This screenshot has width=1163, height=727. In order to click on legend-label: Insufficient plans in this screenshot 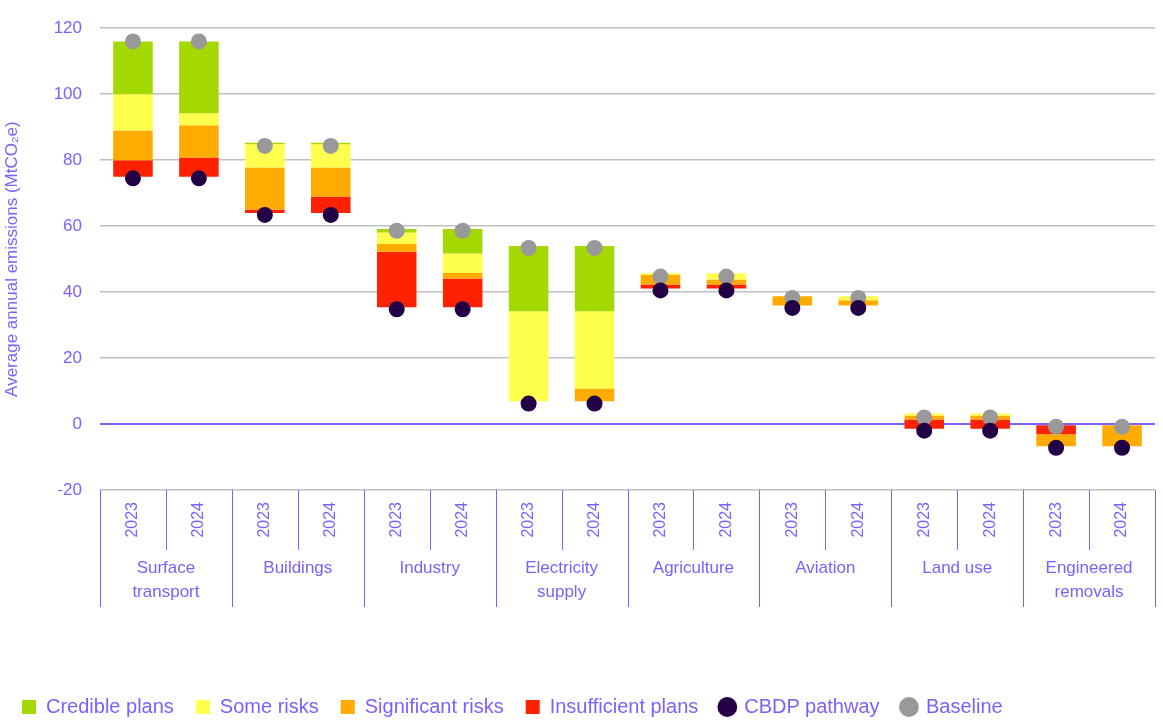, I will do `click(624, 705)`.